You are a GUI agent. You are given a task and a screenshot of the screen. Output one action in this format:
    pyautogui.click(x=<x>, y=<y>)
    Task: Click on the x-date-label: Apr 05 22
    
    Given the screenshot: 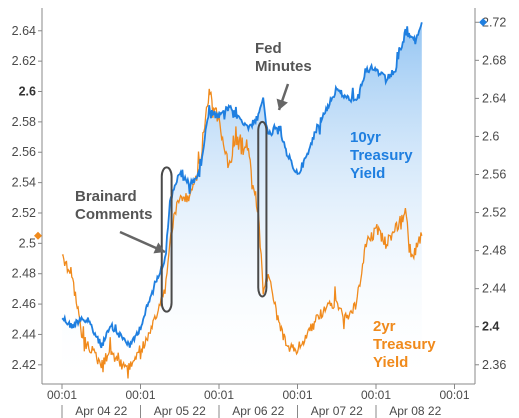 What is the action you would take?
    pyautogui.click(x=180, y=411)
    